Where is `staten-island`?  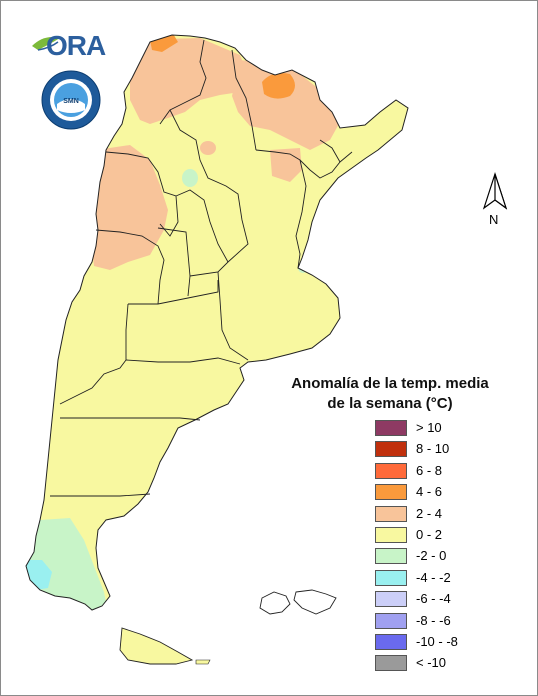 staten-island is located at coordinates (203, 662).